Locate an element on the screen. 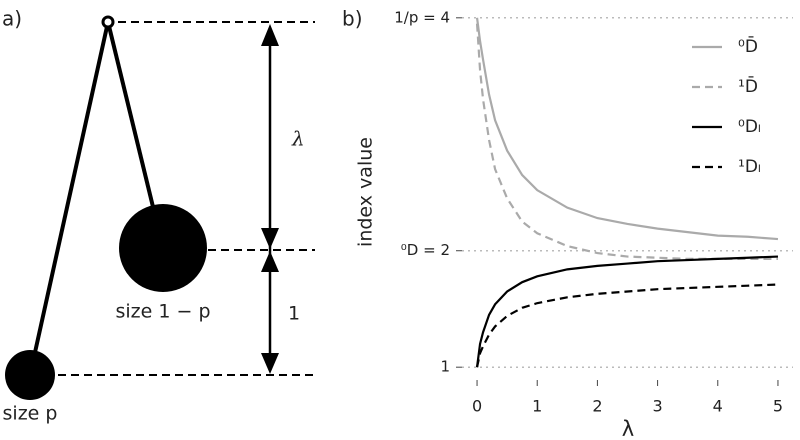 This screenshot has width=800, height=440. lambda-label: λ is located at coordinates (298, 139).